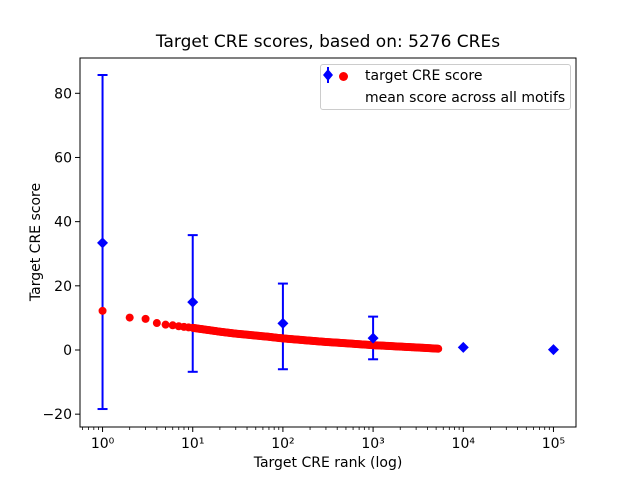 The height and width of the screenshot is (480, 640). Describe the element at coordinates (57, 415) in the screenshot. I see `y-tick-label: −20` at that location.